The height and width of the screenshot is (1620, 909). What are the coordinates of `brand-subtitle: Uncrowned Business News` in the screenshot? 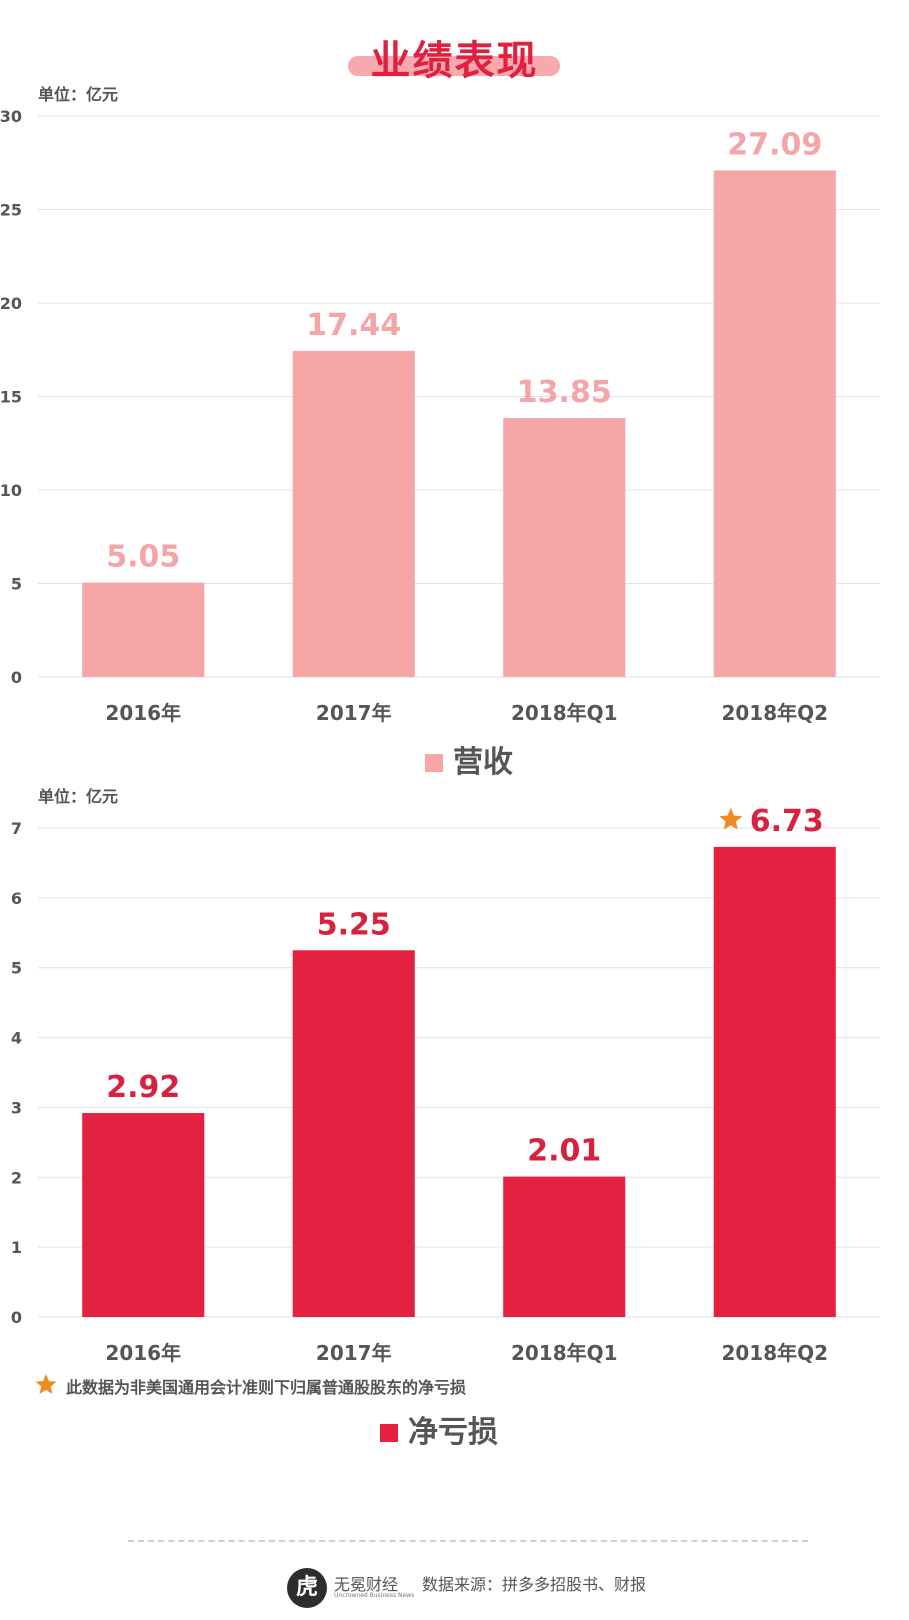 It's located at (374, 1595).